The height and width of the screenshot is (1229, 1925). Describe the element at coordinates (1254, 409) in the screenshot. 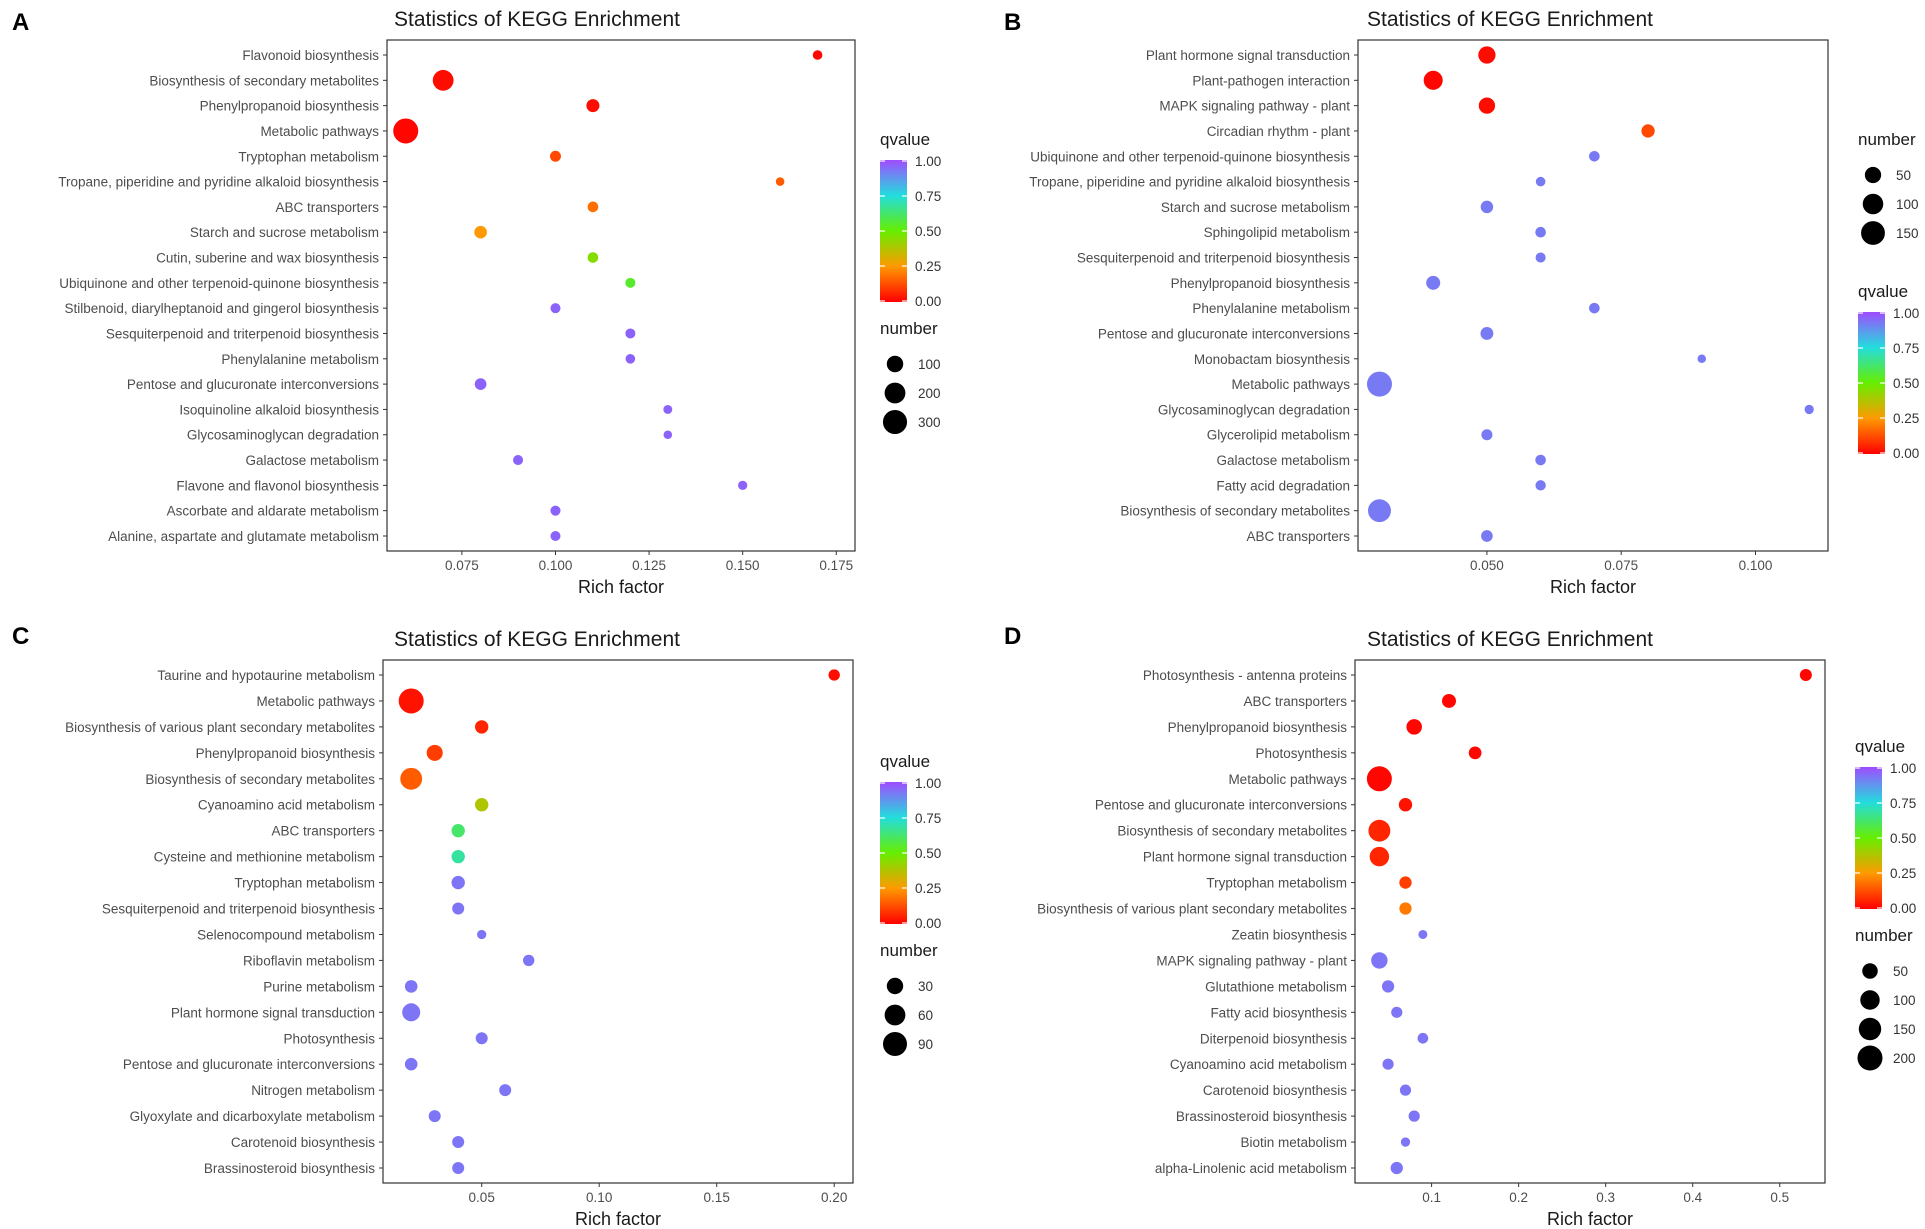

I see `category-label: Glycosaminoglycan degradation` at that location.